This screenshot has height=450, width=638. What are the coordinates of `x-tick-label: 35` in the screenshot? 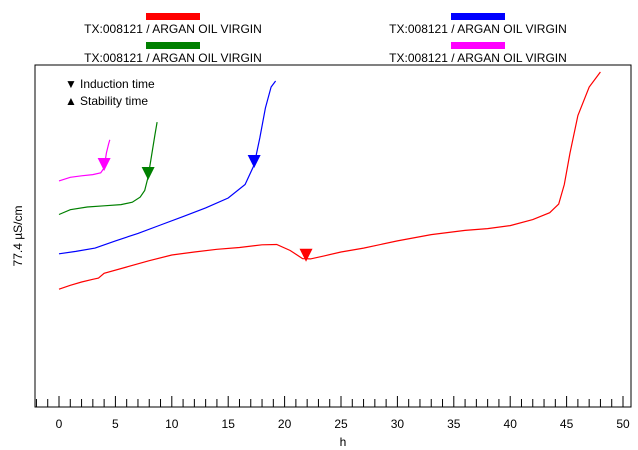 It's located at (454, 424).